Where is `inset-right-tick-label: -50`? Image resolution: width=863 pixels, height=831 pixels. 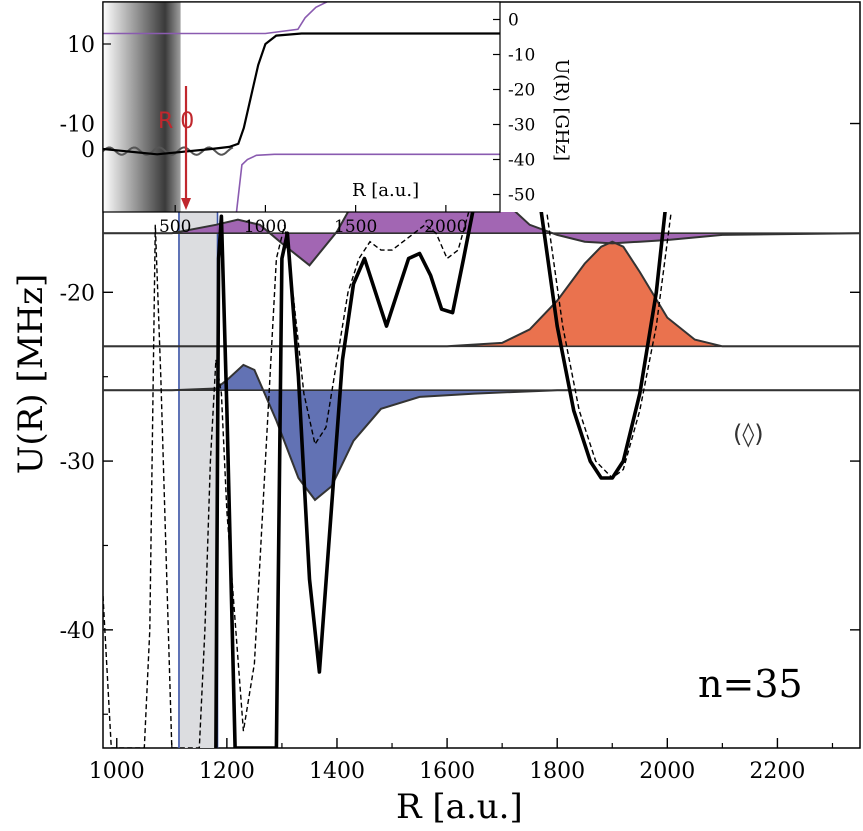
inset-right-tick-label: -50 is located at coordinates (521, 196).